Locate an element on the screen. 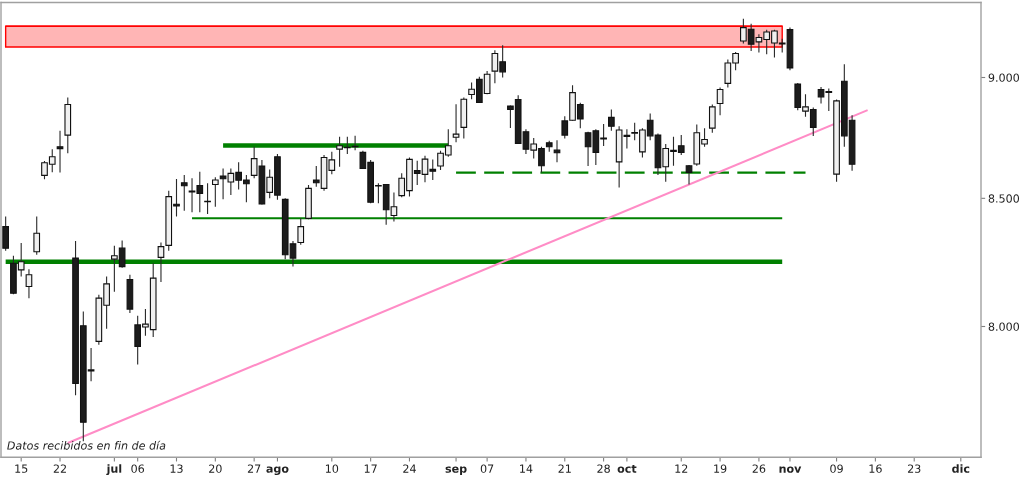 The width and height of the screenshot is (1024, 480). x-tick-label: oct is located at coordinates (627, 468).